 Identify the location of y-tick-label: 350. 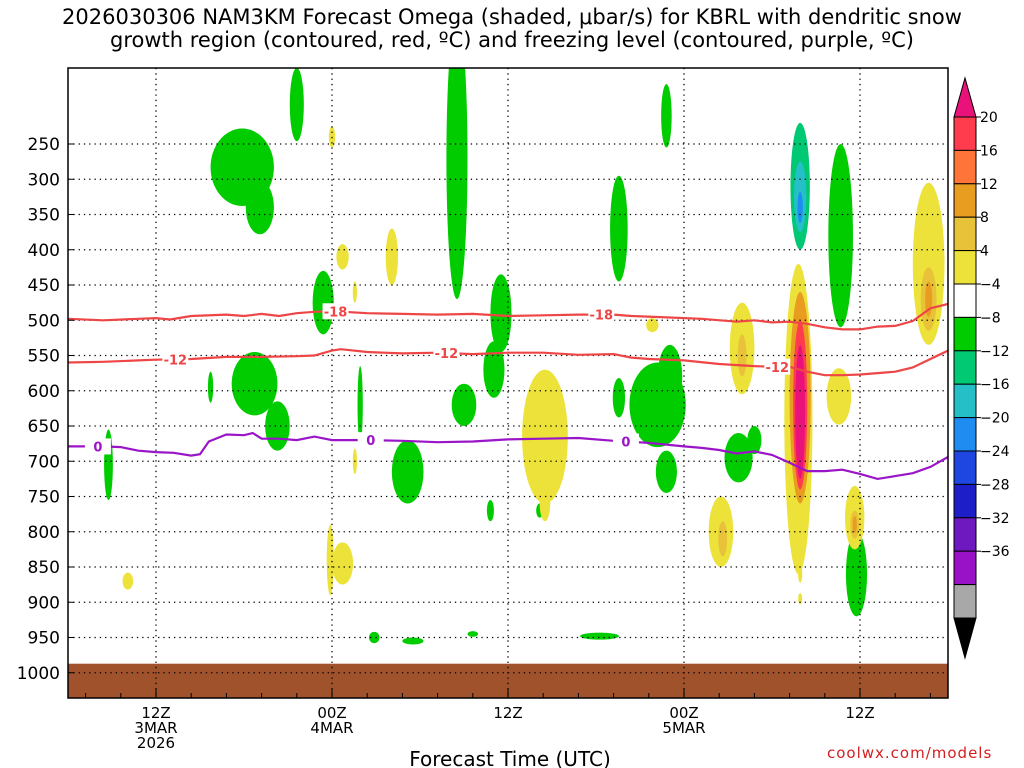
(44, 216).